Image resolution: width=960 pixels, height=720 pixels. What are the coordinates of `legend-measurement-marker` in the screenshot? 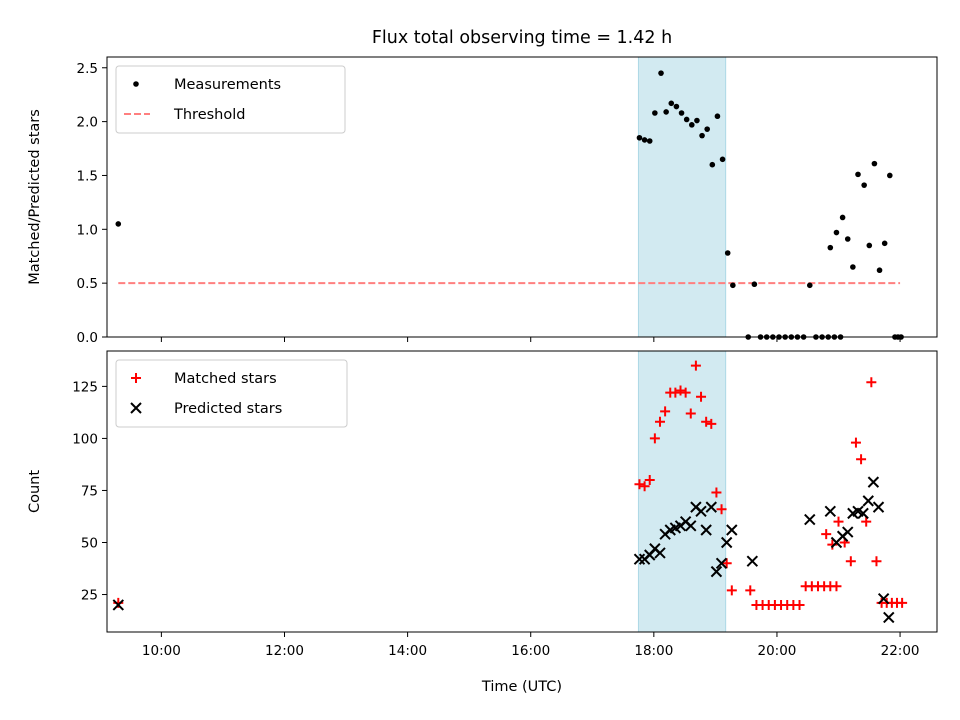 It's located at (136, 84).